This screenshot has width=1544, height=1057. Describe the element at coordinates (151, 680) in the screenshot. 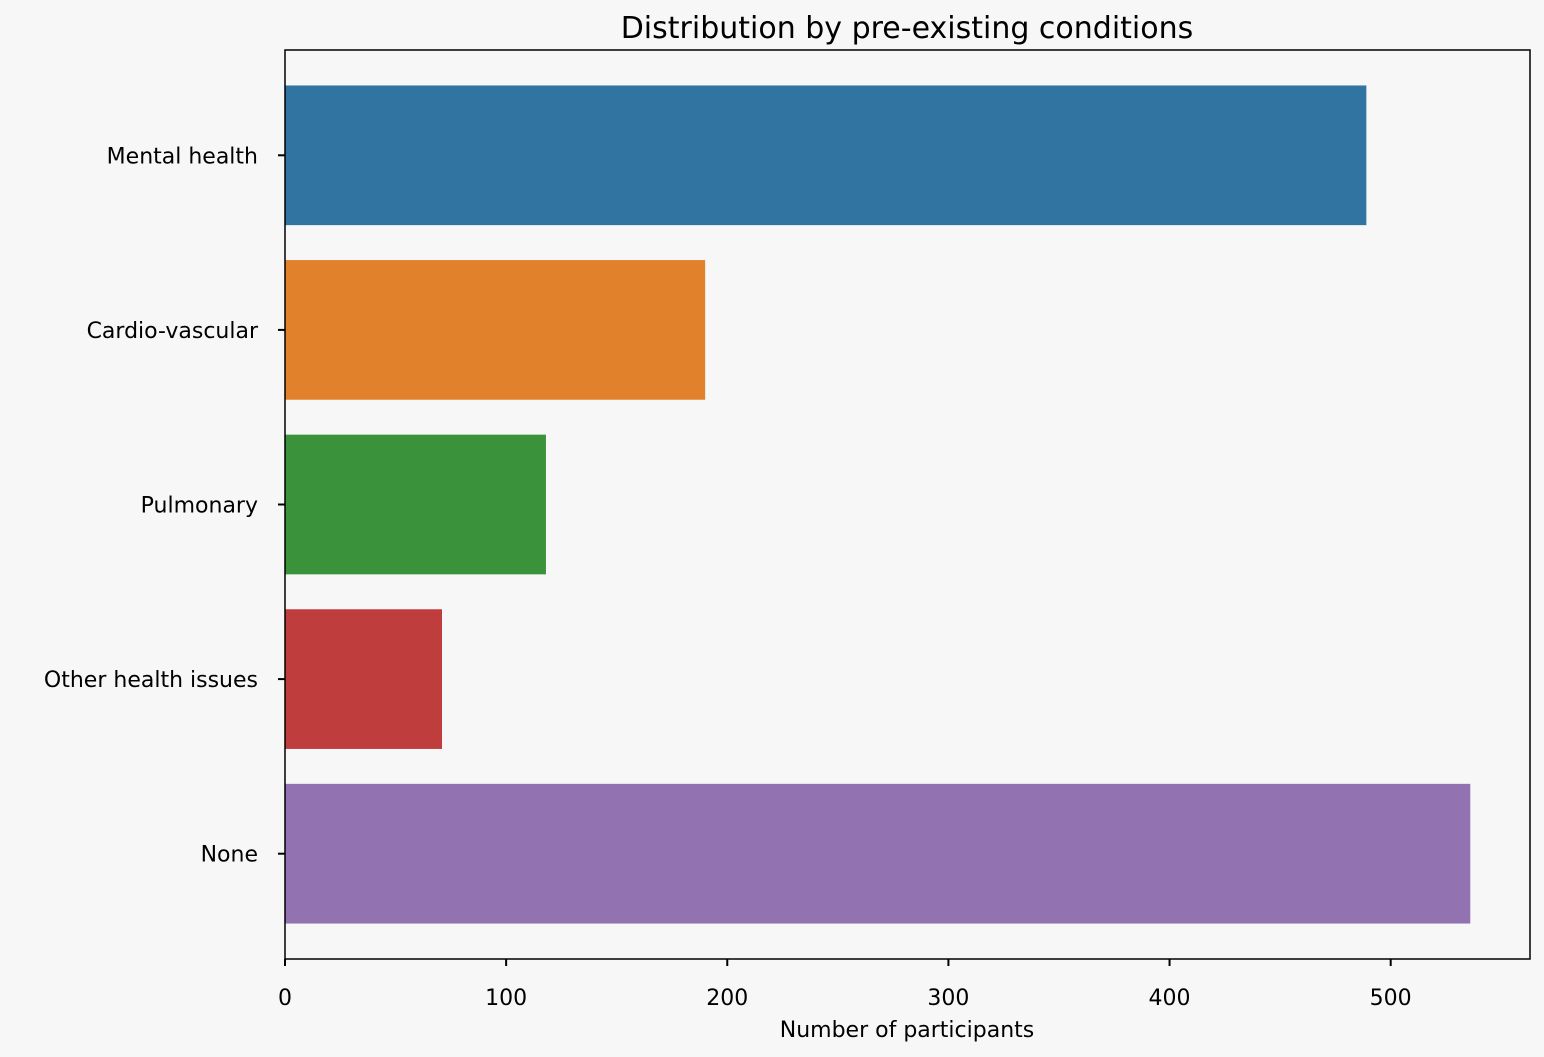

I see `y-tick-label: Other health issues` at that location.